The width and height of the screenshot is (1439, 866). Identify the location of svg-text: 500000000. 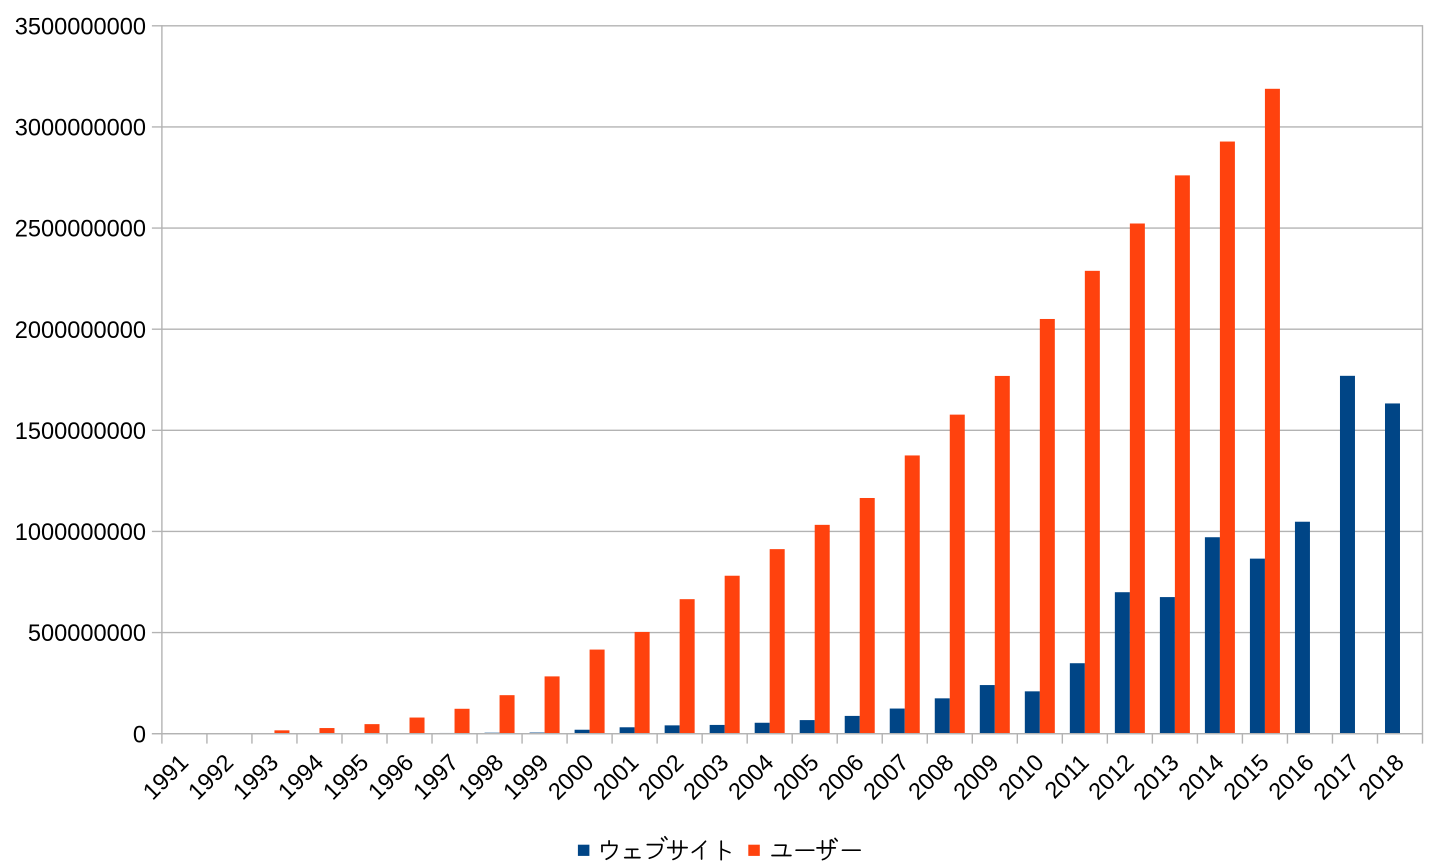
(87, 634).